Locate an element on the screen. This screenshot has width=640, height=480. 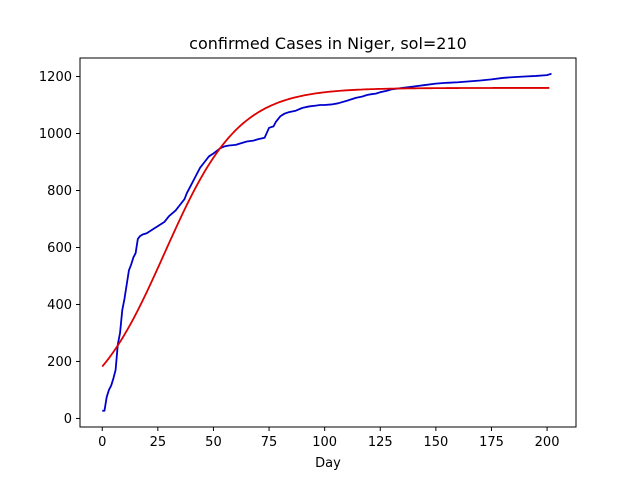
x-tick-label: 125 is located at coordinates (380, 442).